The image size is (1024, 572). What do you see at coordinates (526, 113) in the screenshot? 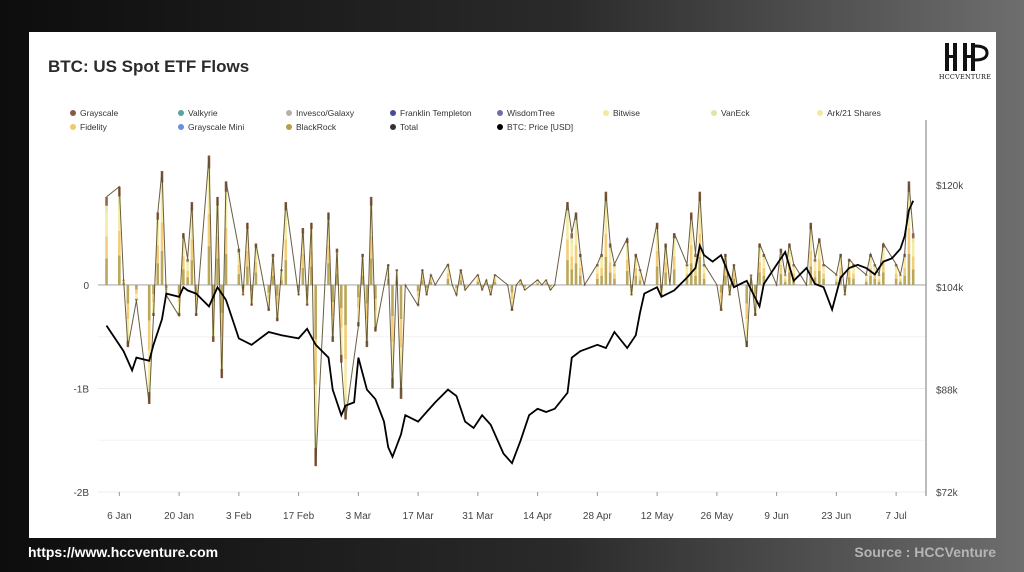
I see `legend-item-wisdomtree: WisdomTree` at bounding box center [526, 113].